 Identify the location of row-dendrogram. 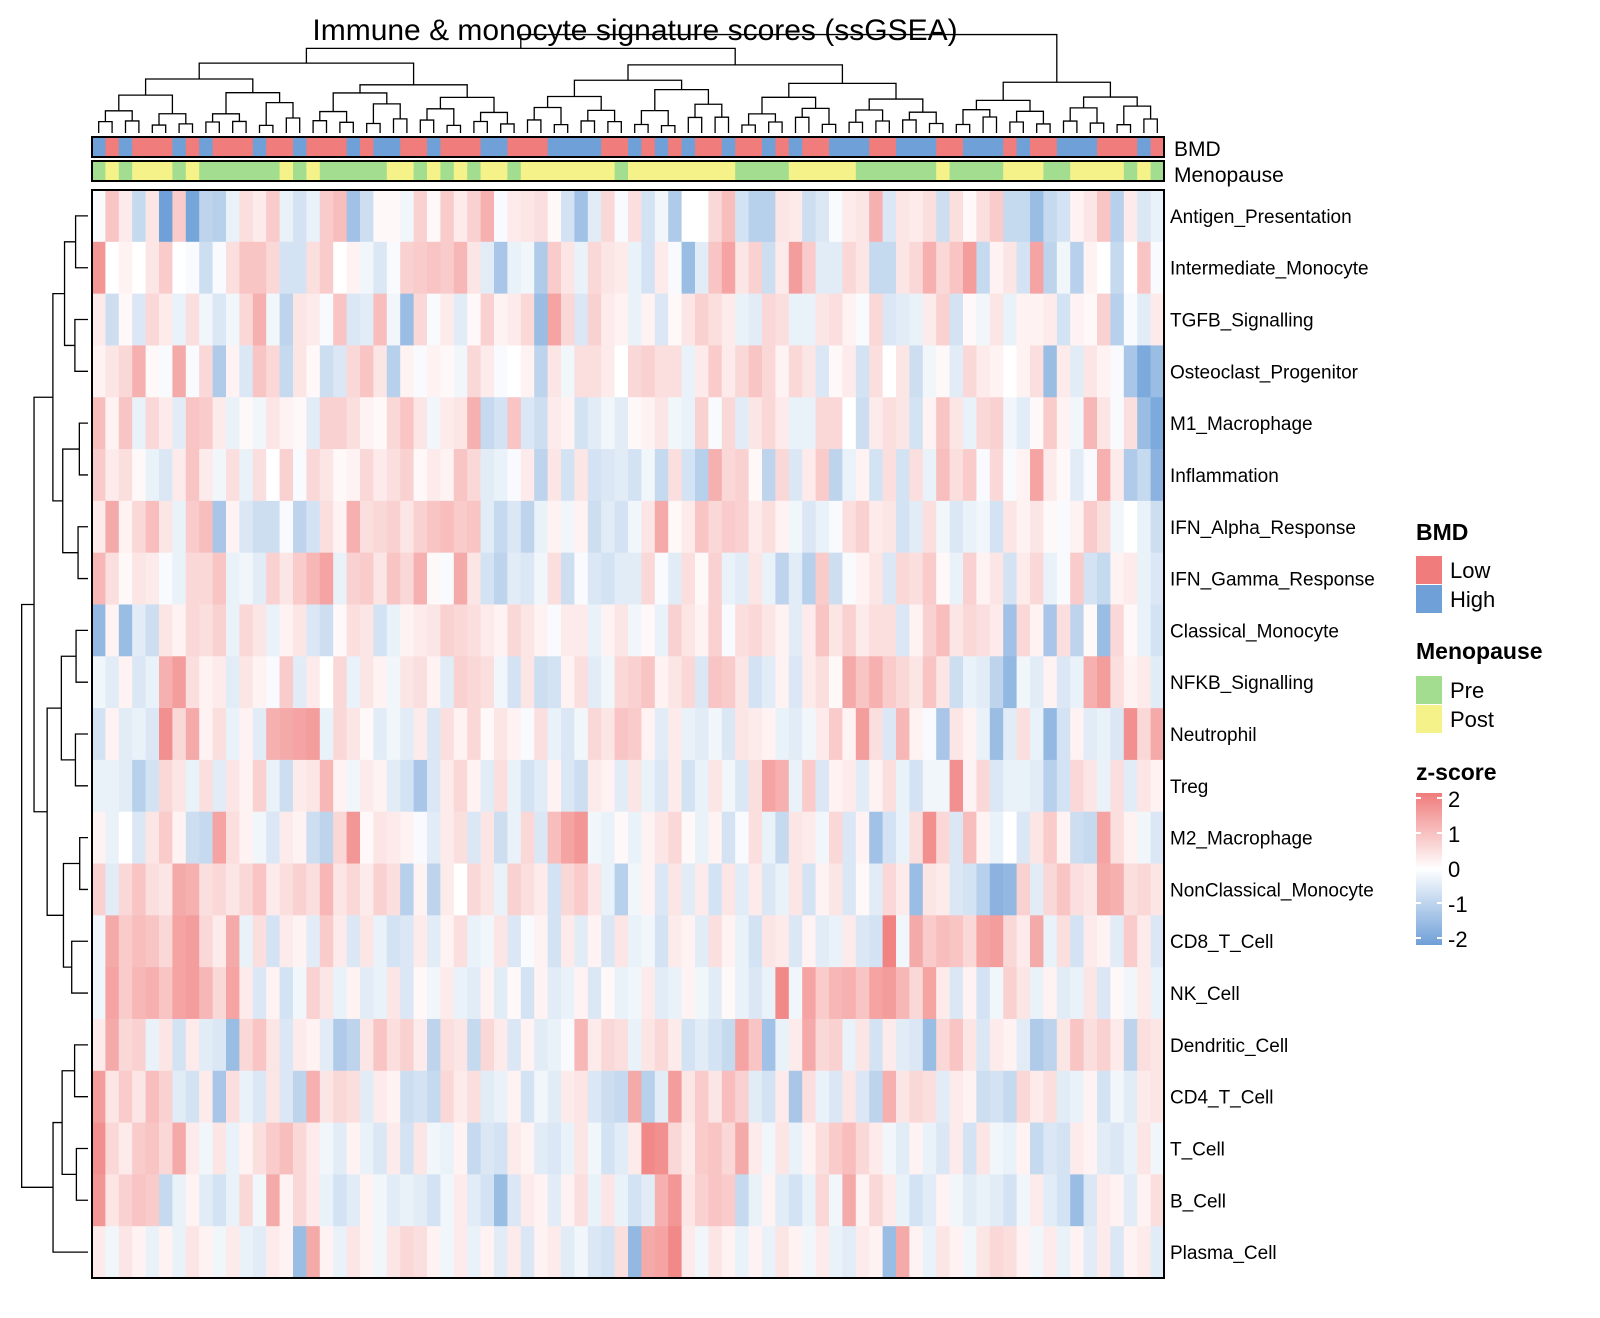
(54, 734).